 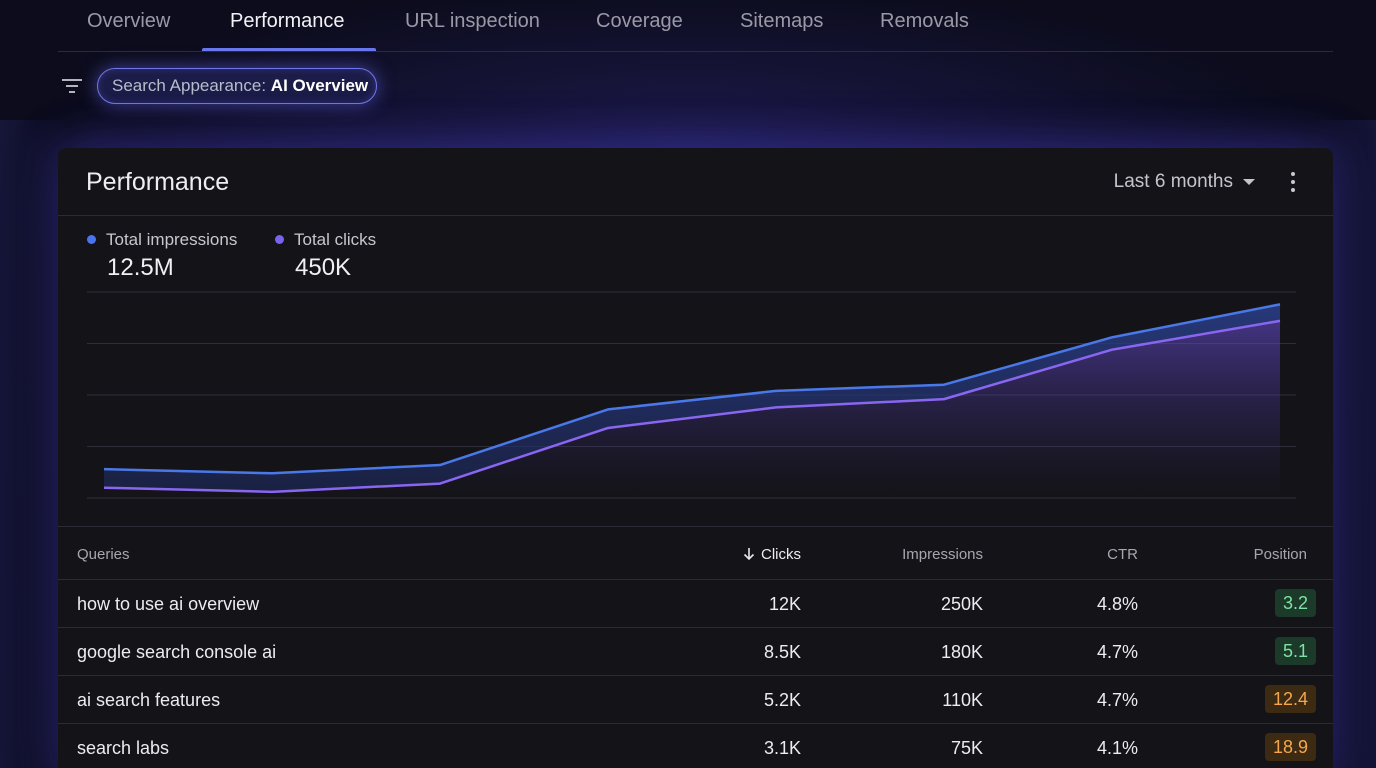 I want to click on tab-removals: Removals, so click(x=924, y=21).